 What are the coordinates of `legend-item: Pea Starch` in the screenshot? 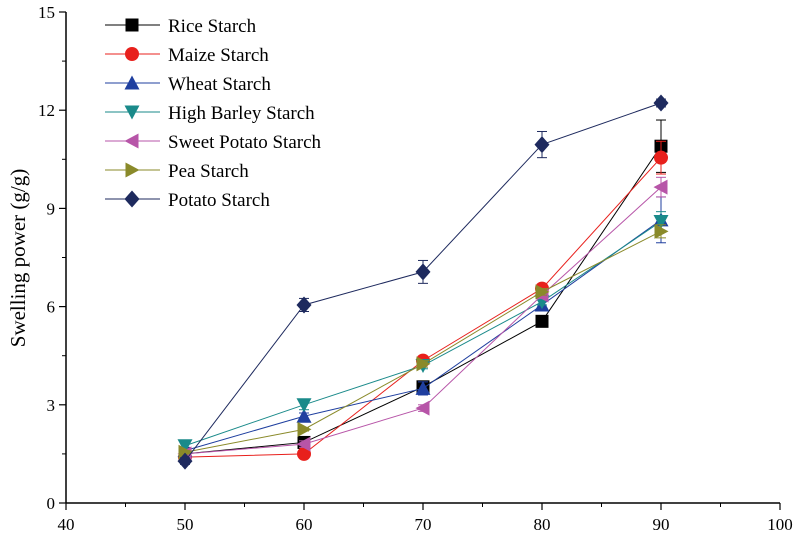 It's located at (177, 171).